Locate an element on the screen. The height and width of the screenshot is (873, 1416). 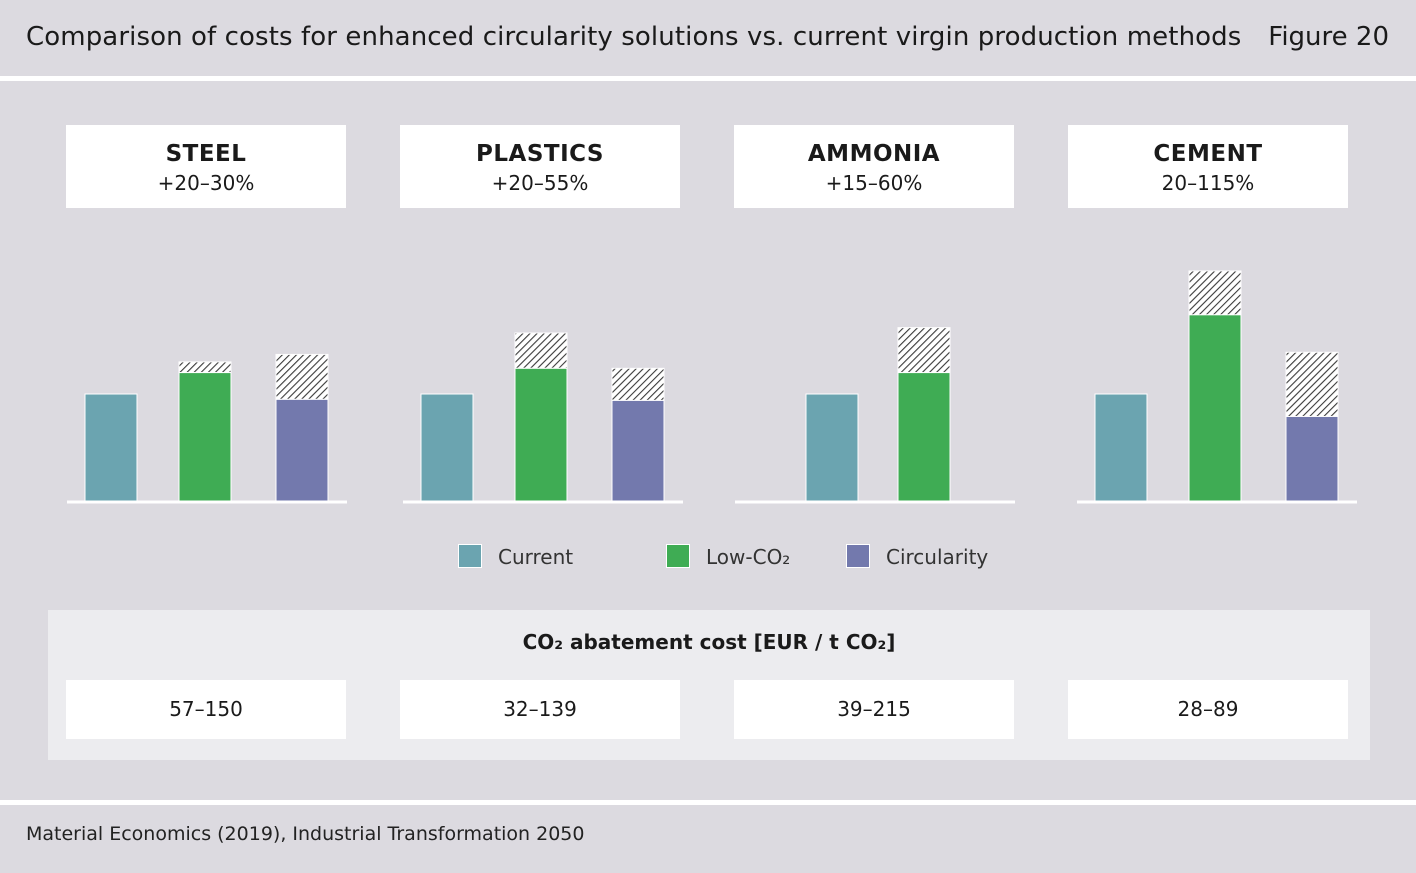
abatement-value-cement: 28–89 is located at coordinates (1208, 709).